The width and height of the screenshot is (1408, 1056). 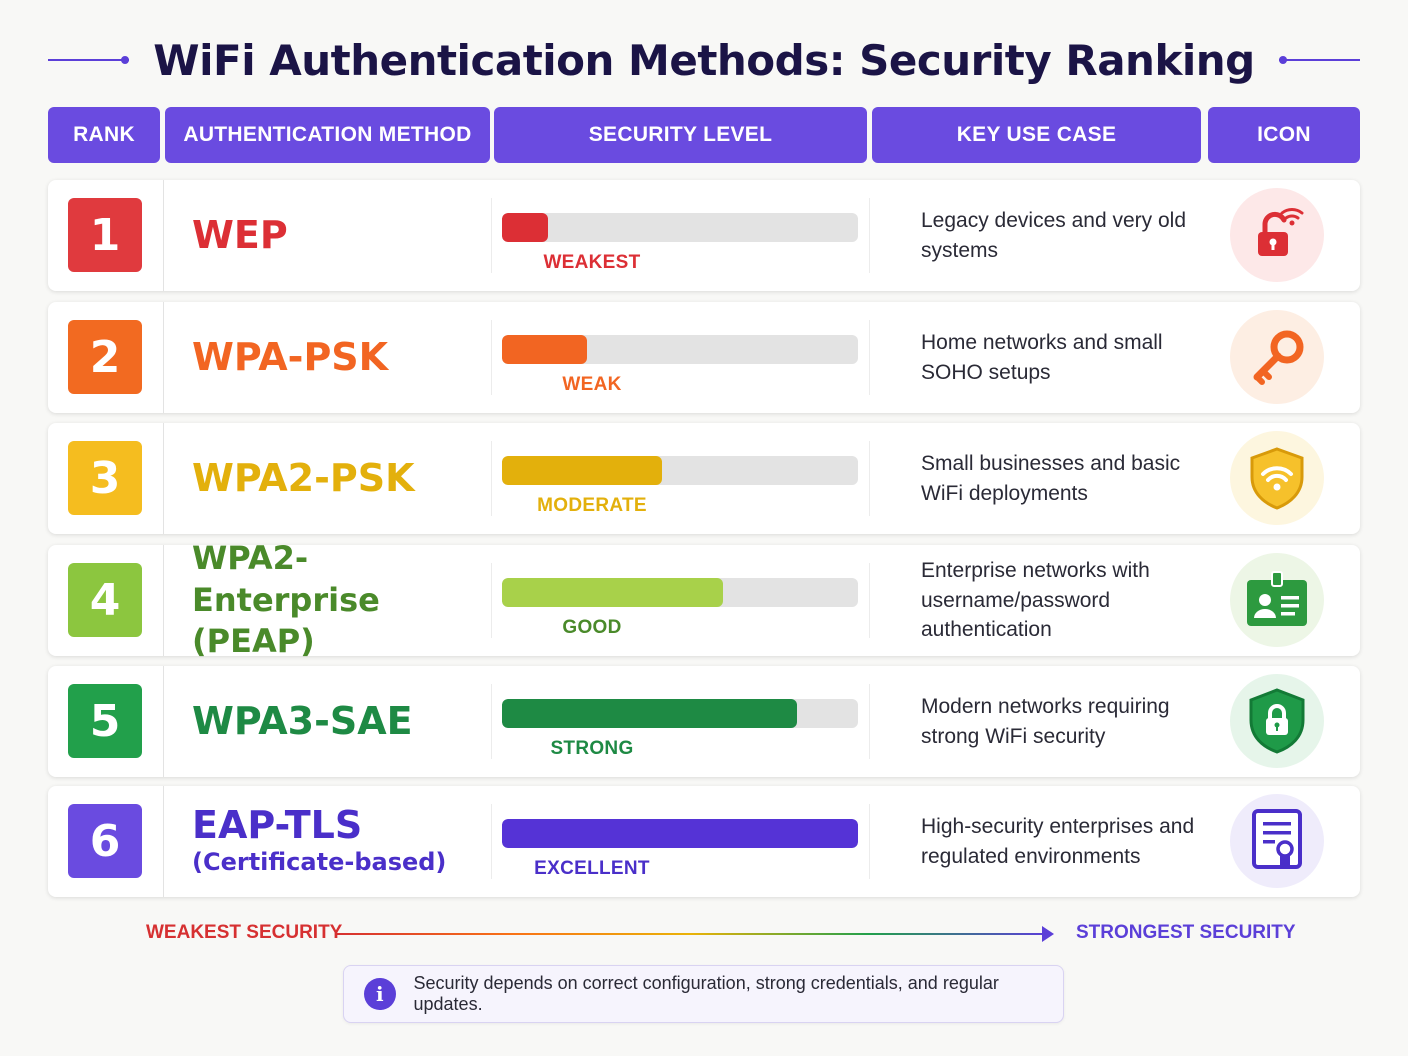 What do you see at coordinates (1277, 600) in the screenshot?
I see `id-badge-icon` at bounding box center [1277, 600].